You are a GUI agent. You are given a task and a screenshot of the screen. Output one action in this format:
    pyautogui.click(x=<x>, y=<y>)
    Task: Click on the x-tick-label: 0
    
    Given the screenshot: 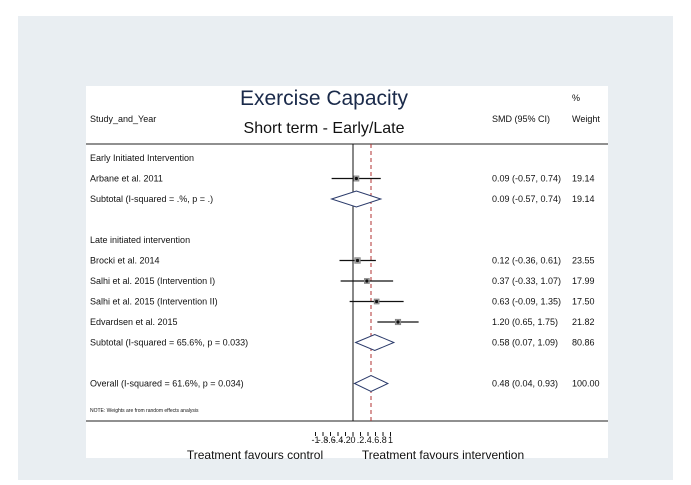 What is the action you would take?
    pyautogui.click(x=352, y=440)
    